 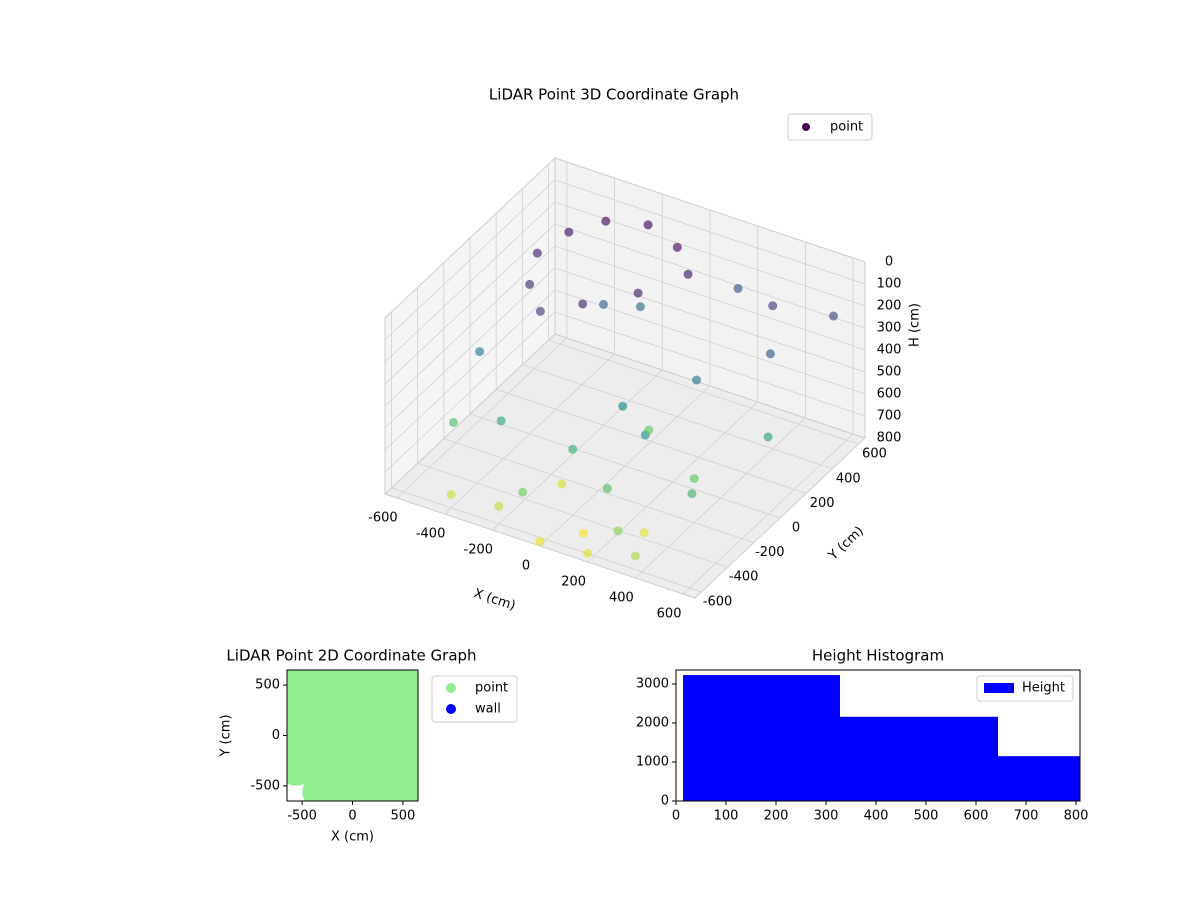 I want to click on z-tick-label: 200, so click(x=889, y=306).